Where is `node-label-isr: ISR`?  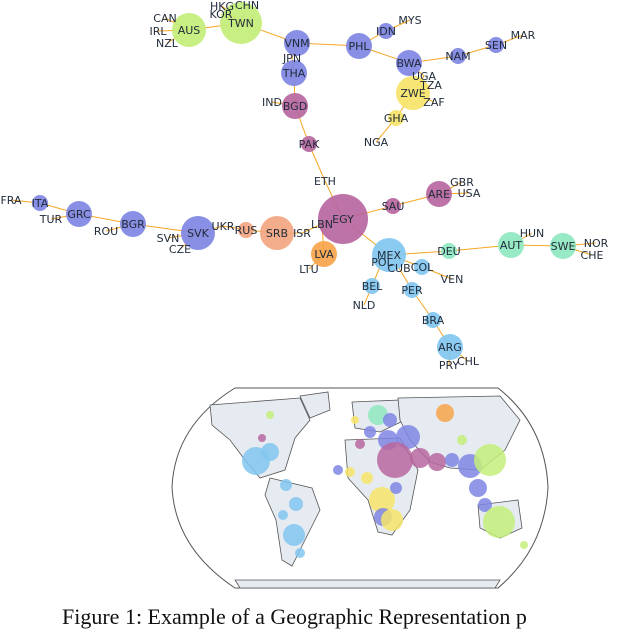
node-label-isr: ISR is located at coordinates (302, 233).